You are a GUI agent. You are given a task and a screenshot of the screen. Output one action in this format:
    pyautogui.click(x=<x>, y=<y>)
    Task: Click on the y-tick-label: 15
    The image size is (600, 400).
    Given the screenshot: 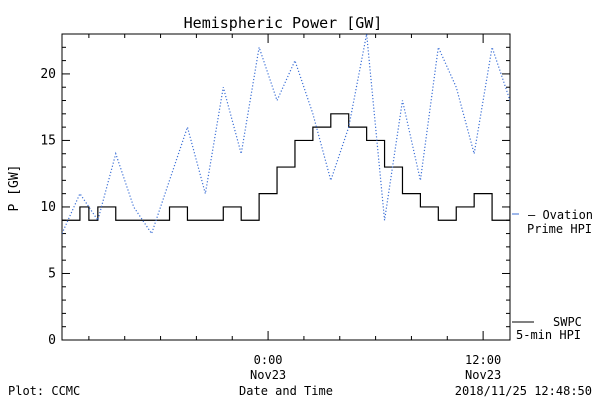 What is the action you would take?
    pyautogui.click(x=48, y=140)
    